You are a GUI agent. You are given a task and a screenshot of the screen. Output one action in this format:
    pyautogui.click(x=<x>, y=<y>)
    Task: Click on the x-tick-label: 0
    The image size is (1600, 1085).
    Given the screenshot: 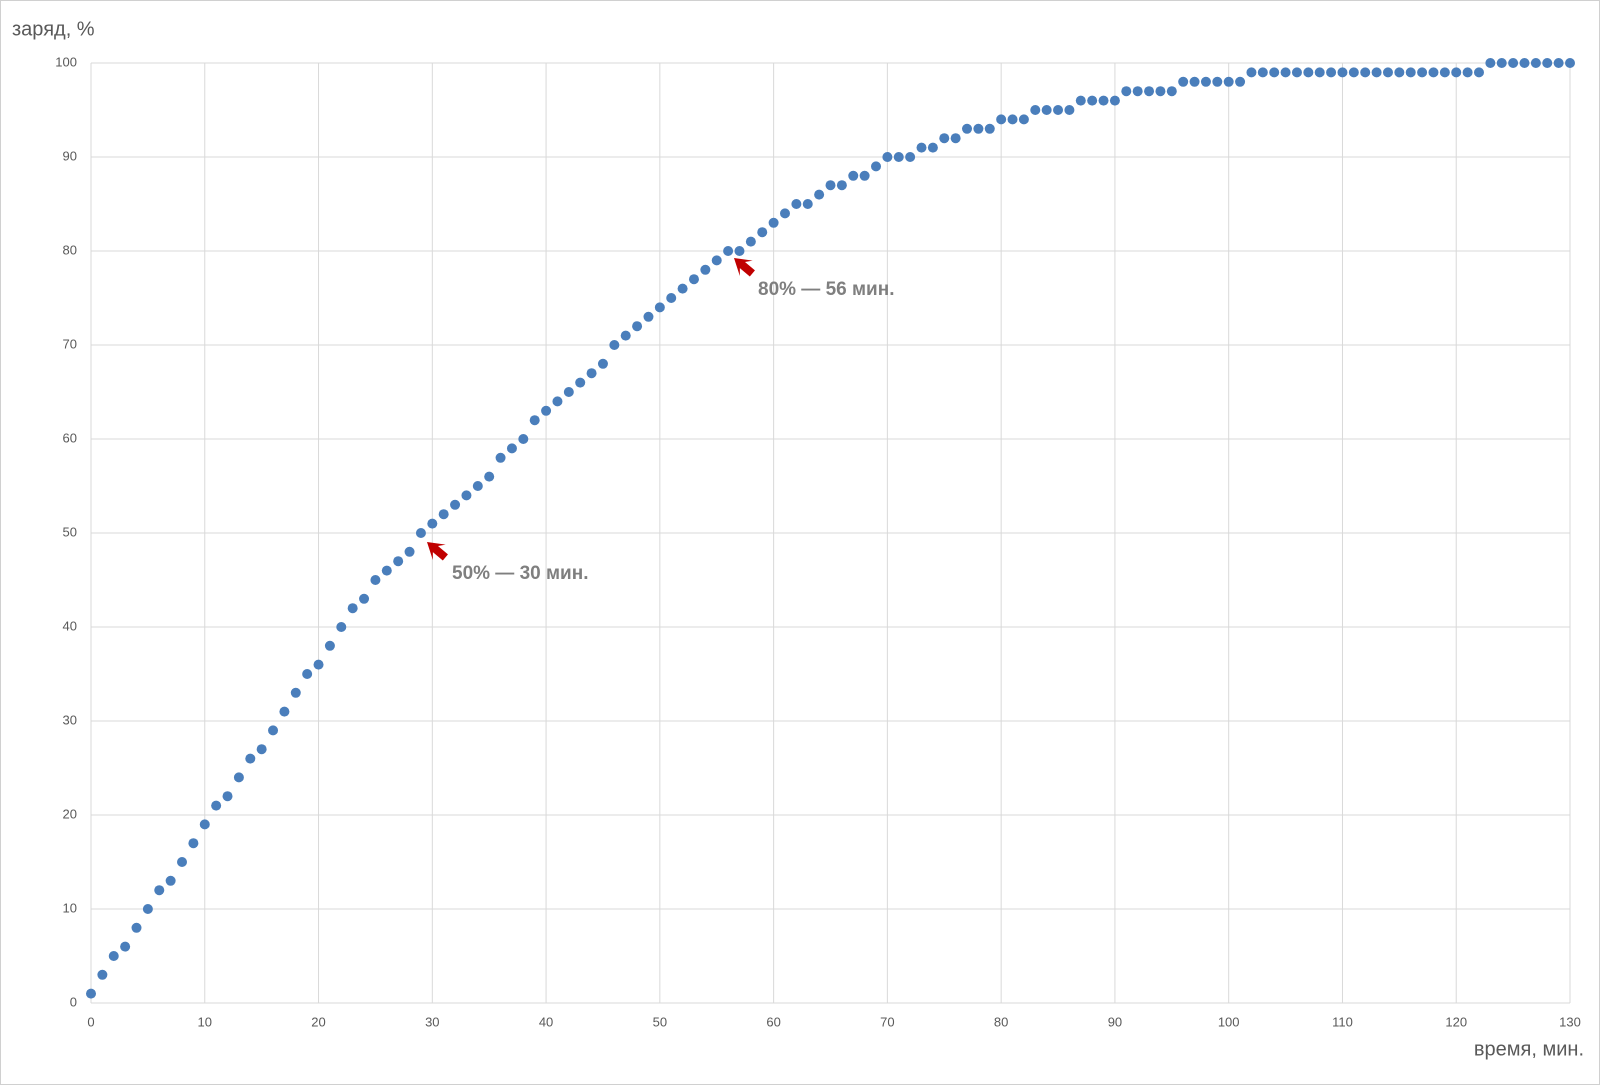 What is the action you would take?
    pyautogui.click(x=90, y=1021)
    